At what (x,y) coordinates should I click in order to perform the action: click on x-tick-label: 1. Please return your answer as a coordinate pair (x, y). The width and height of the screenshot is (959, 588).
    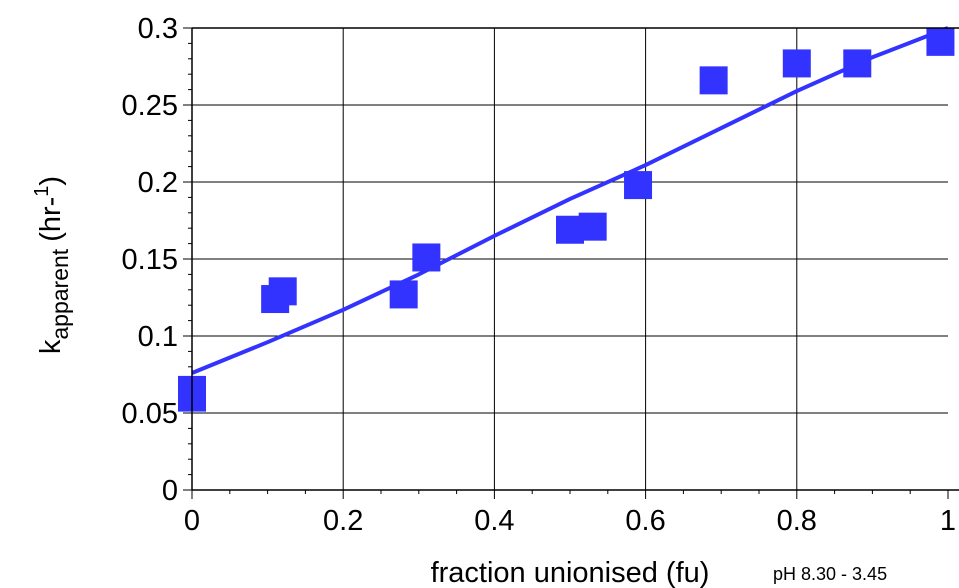
    Looking at the image, I should click on (948, 521).